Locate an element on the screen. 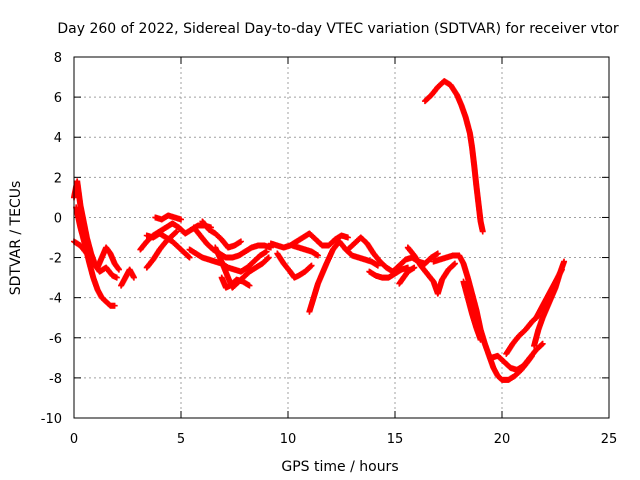  x-tick-label: 0 is located at coordinates (74, 439).